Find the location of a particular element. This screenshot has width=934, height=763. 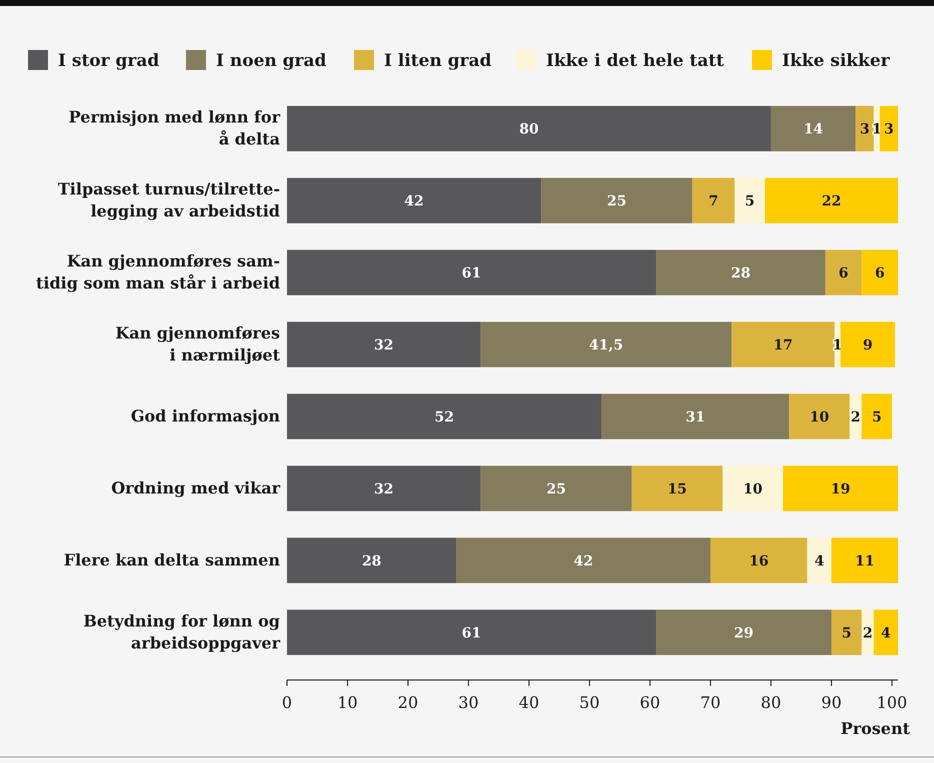

legend-label: I liten grad is located at coordinates (438, 61).